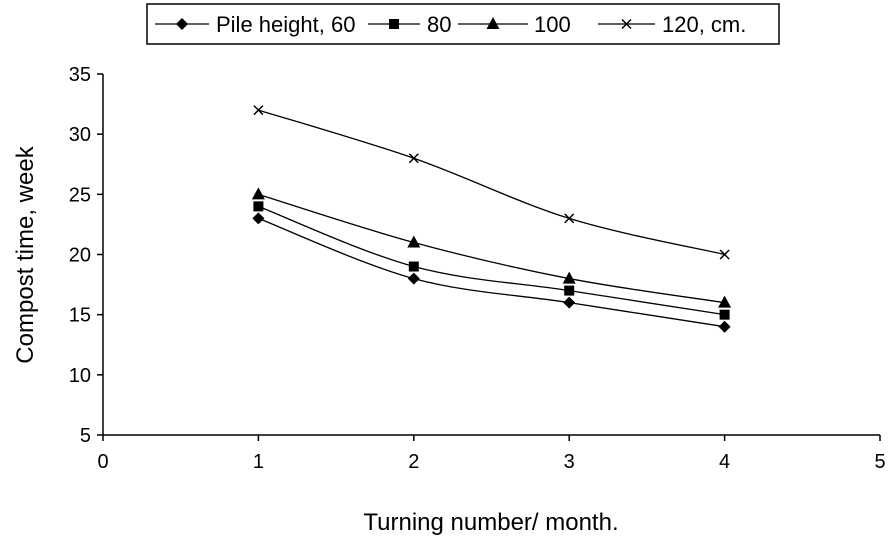 Image resolution: width=891 pixels, height=539 pixels. What do you see at coordinates (80, 135) in the screenshot?
I see `y-tick-label: 30` at bounding box center [80, 135].